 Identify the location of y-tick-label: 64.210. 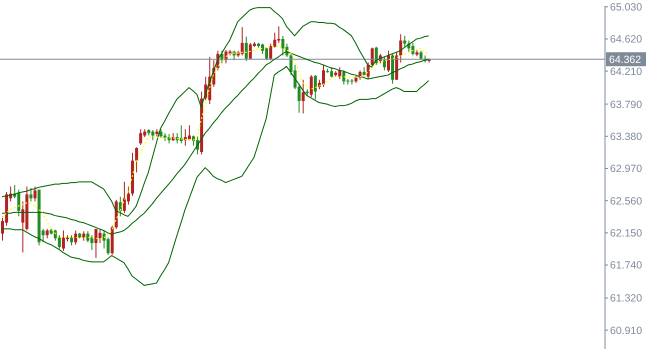
(626, 72).